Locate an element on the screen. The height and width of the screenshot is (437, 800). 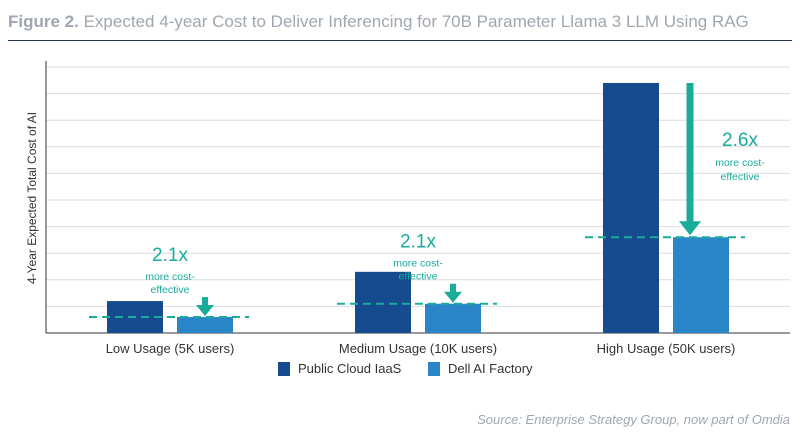
legend-swatch-dell is located at coordinates (434, 369).